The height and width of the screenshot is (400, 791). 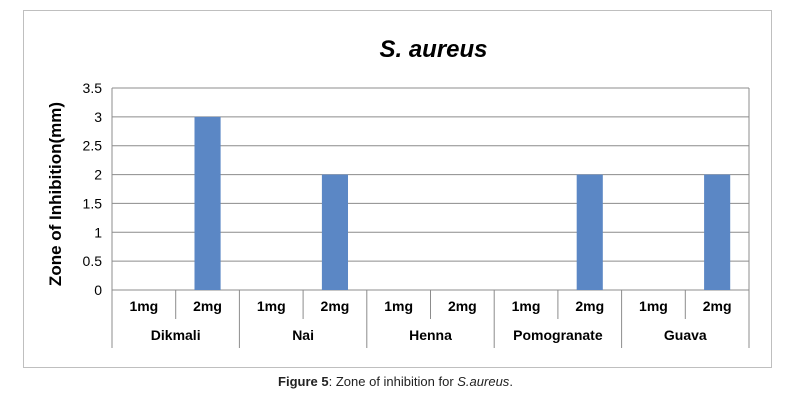 What do you see at coordinates (558, 335) in the screenshot?
I see `x-group-label: Pomogranate` at bounding box center [558, 335].